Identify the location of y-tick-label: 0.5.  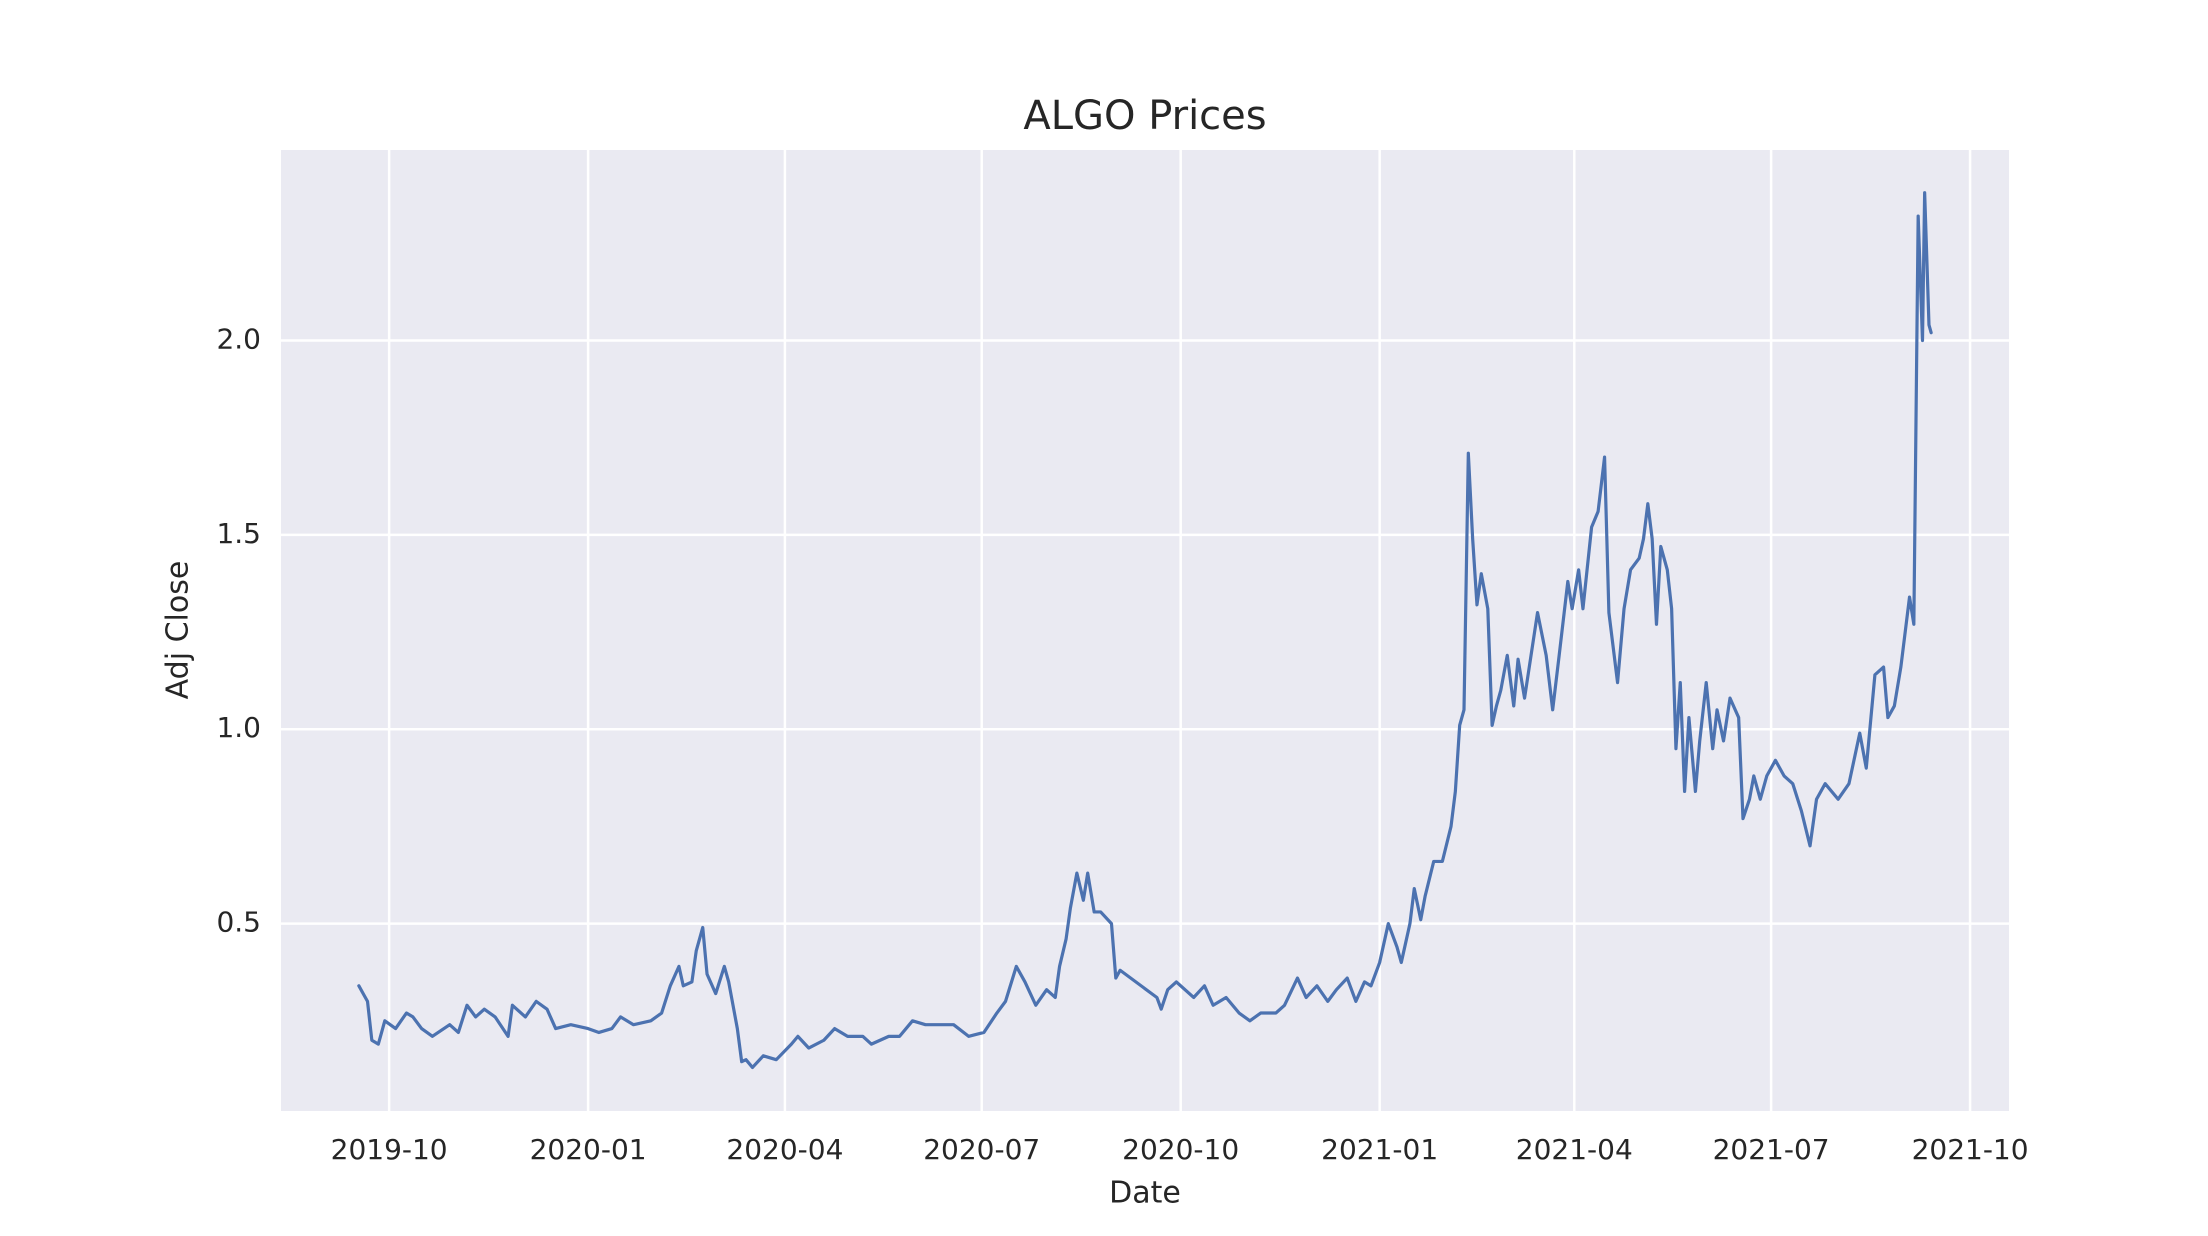
(238, 922).